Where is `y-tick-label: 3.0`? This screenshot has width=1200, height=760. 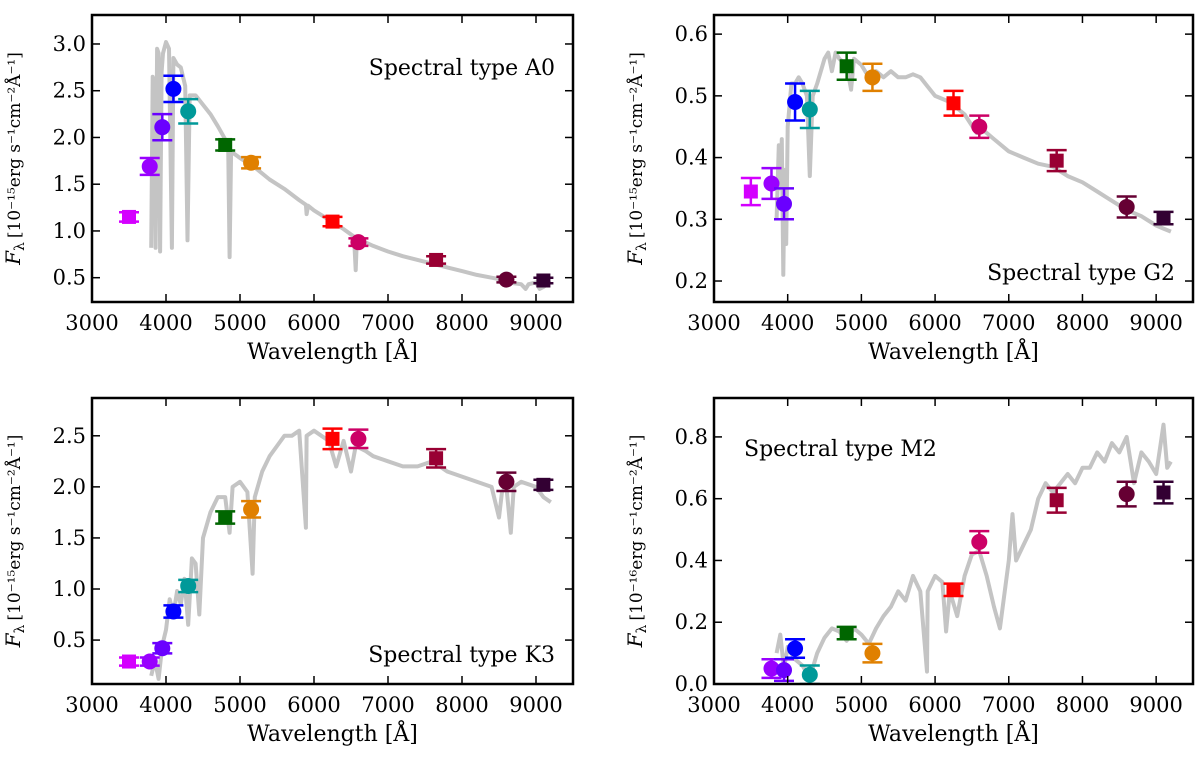
y-tick-label: 3.0 is located at coordinates (69, 44).